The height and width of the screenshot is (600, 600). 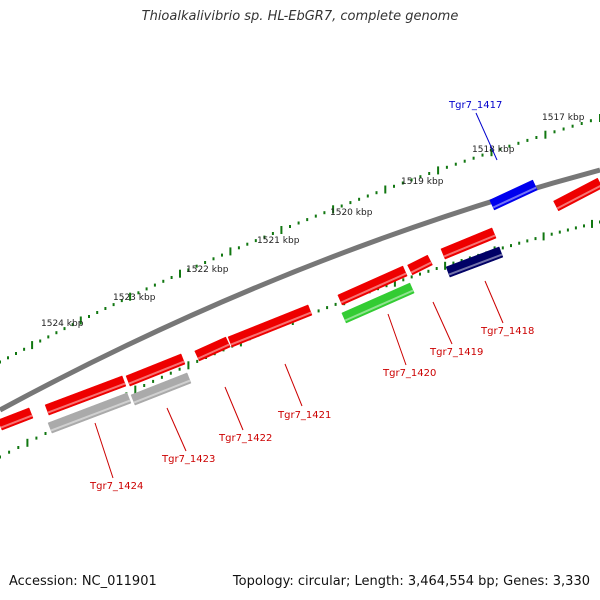 What do you see at coordinates (475, 105) in the screenshot?
I see `gene-label: Tgr7_1417` at bounding box center [475, 105].